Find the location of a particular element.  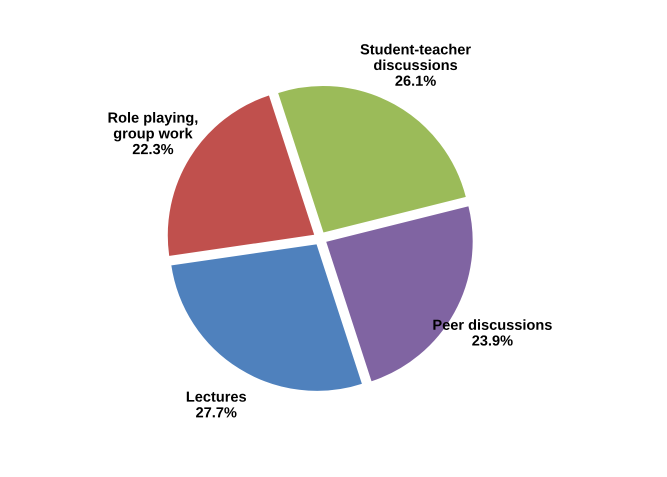

slice-label: Lectures is located at coordinates (216, 397).